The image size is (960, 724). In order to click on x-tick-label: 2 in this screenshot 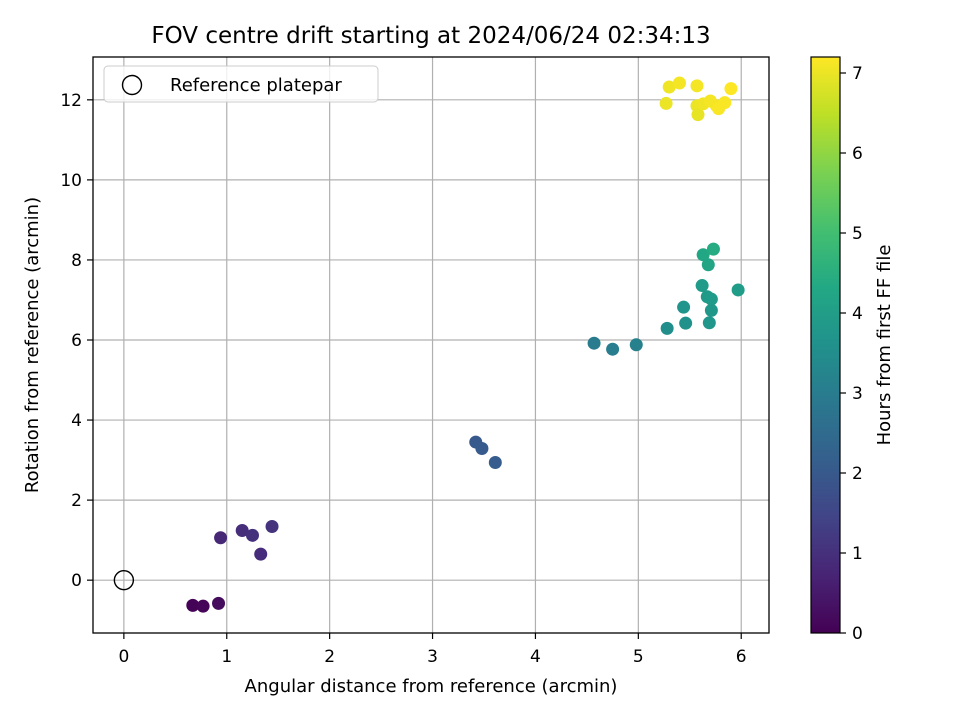, I will do `click(329, 657)`.